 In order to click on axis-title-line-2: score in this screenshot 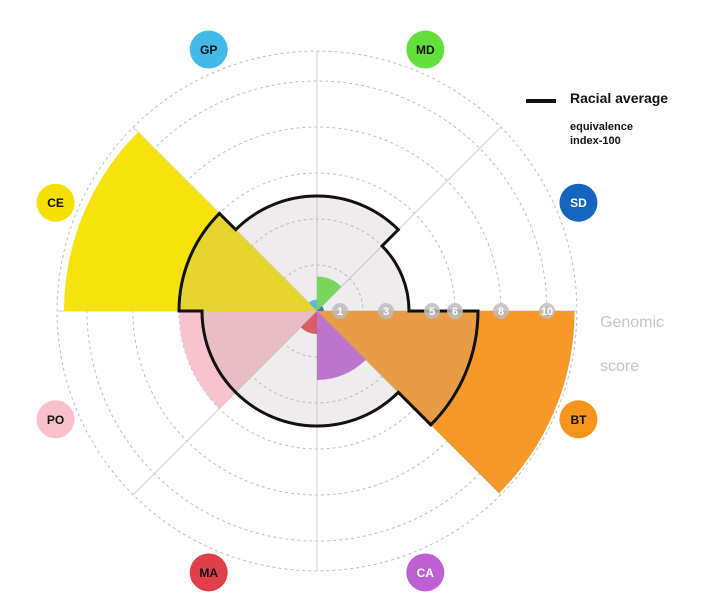, I will do `click(620, 366)`.